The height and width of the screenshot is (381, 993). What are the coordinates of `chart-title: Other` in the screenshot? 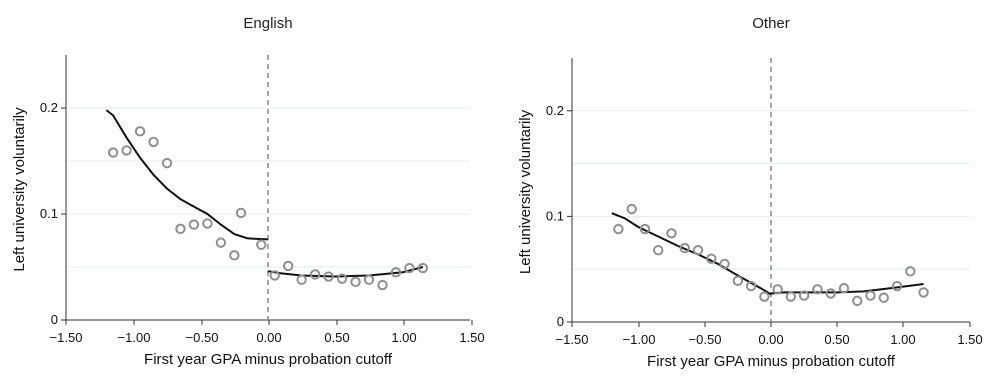 It's located at (771, 23).